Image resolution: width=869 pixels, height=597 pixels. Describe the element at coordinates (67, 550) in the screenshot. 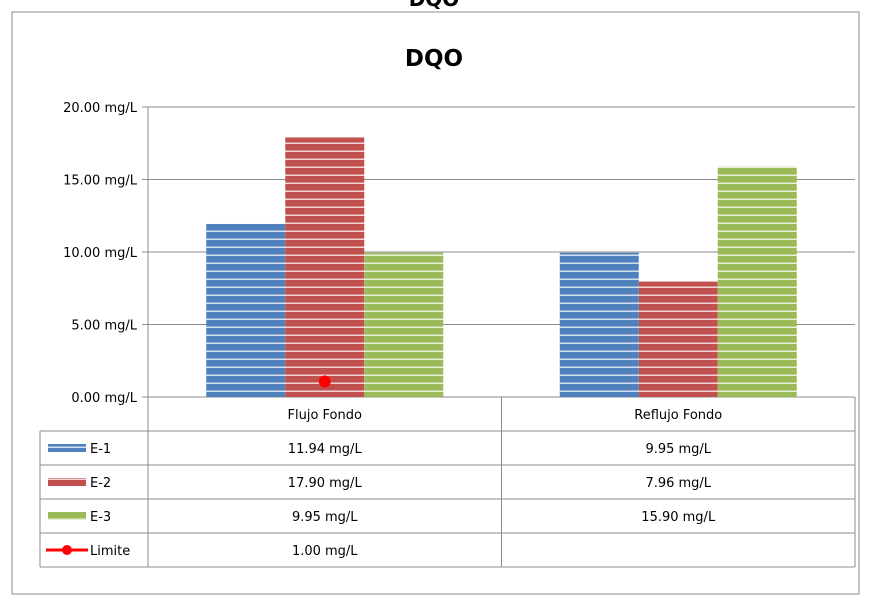

I see `legend-swatch-limit-marker` at that location.